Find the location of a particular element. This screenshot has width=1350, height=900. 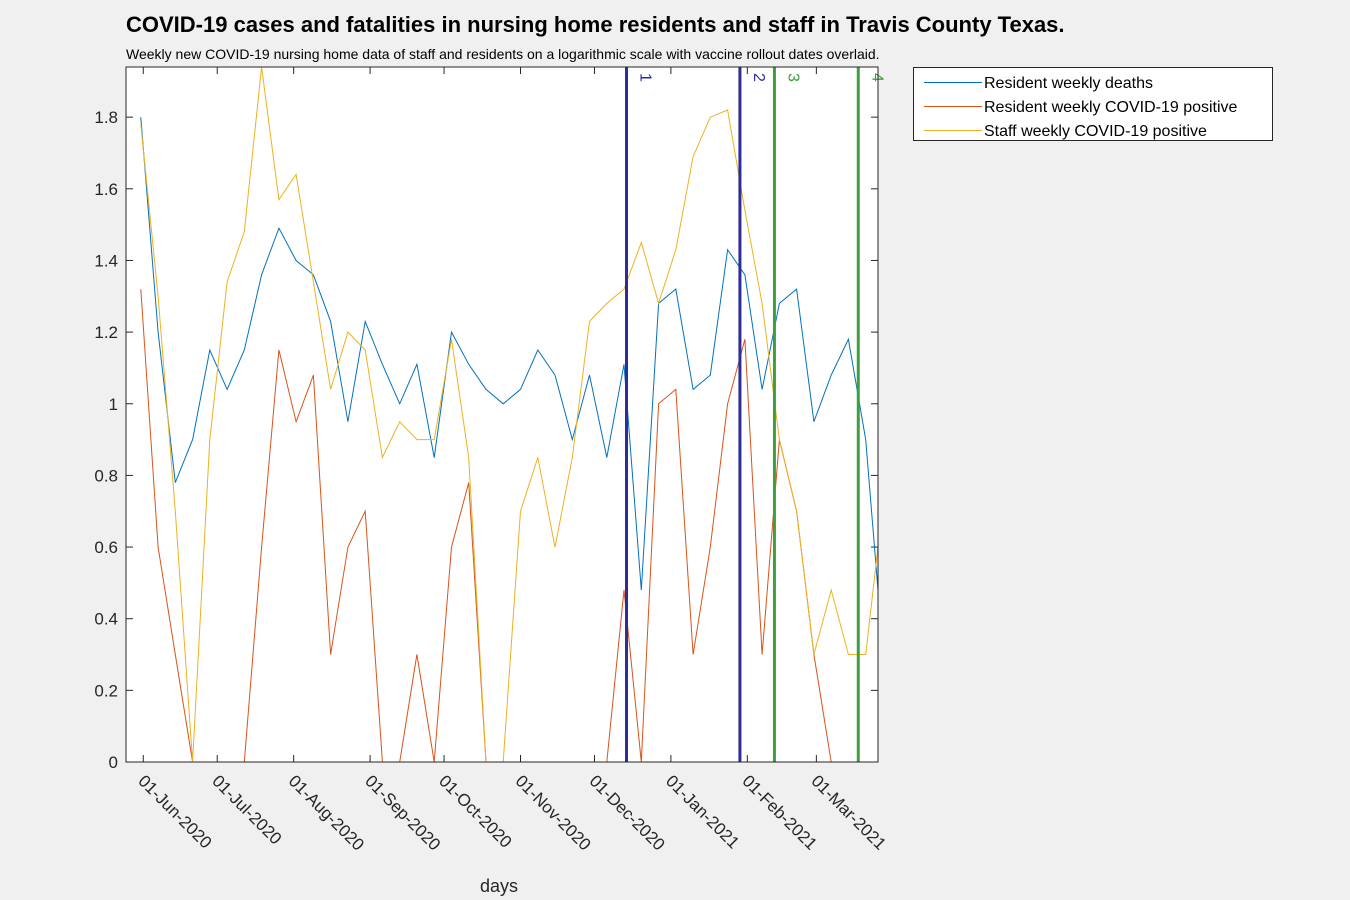

legend-item-resident-positive: Resident weekly COVID-19 positive is located at coordinates (1093, 107).